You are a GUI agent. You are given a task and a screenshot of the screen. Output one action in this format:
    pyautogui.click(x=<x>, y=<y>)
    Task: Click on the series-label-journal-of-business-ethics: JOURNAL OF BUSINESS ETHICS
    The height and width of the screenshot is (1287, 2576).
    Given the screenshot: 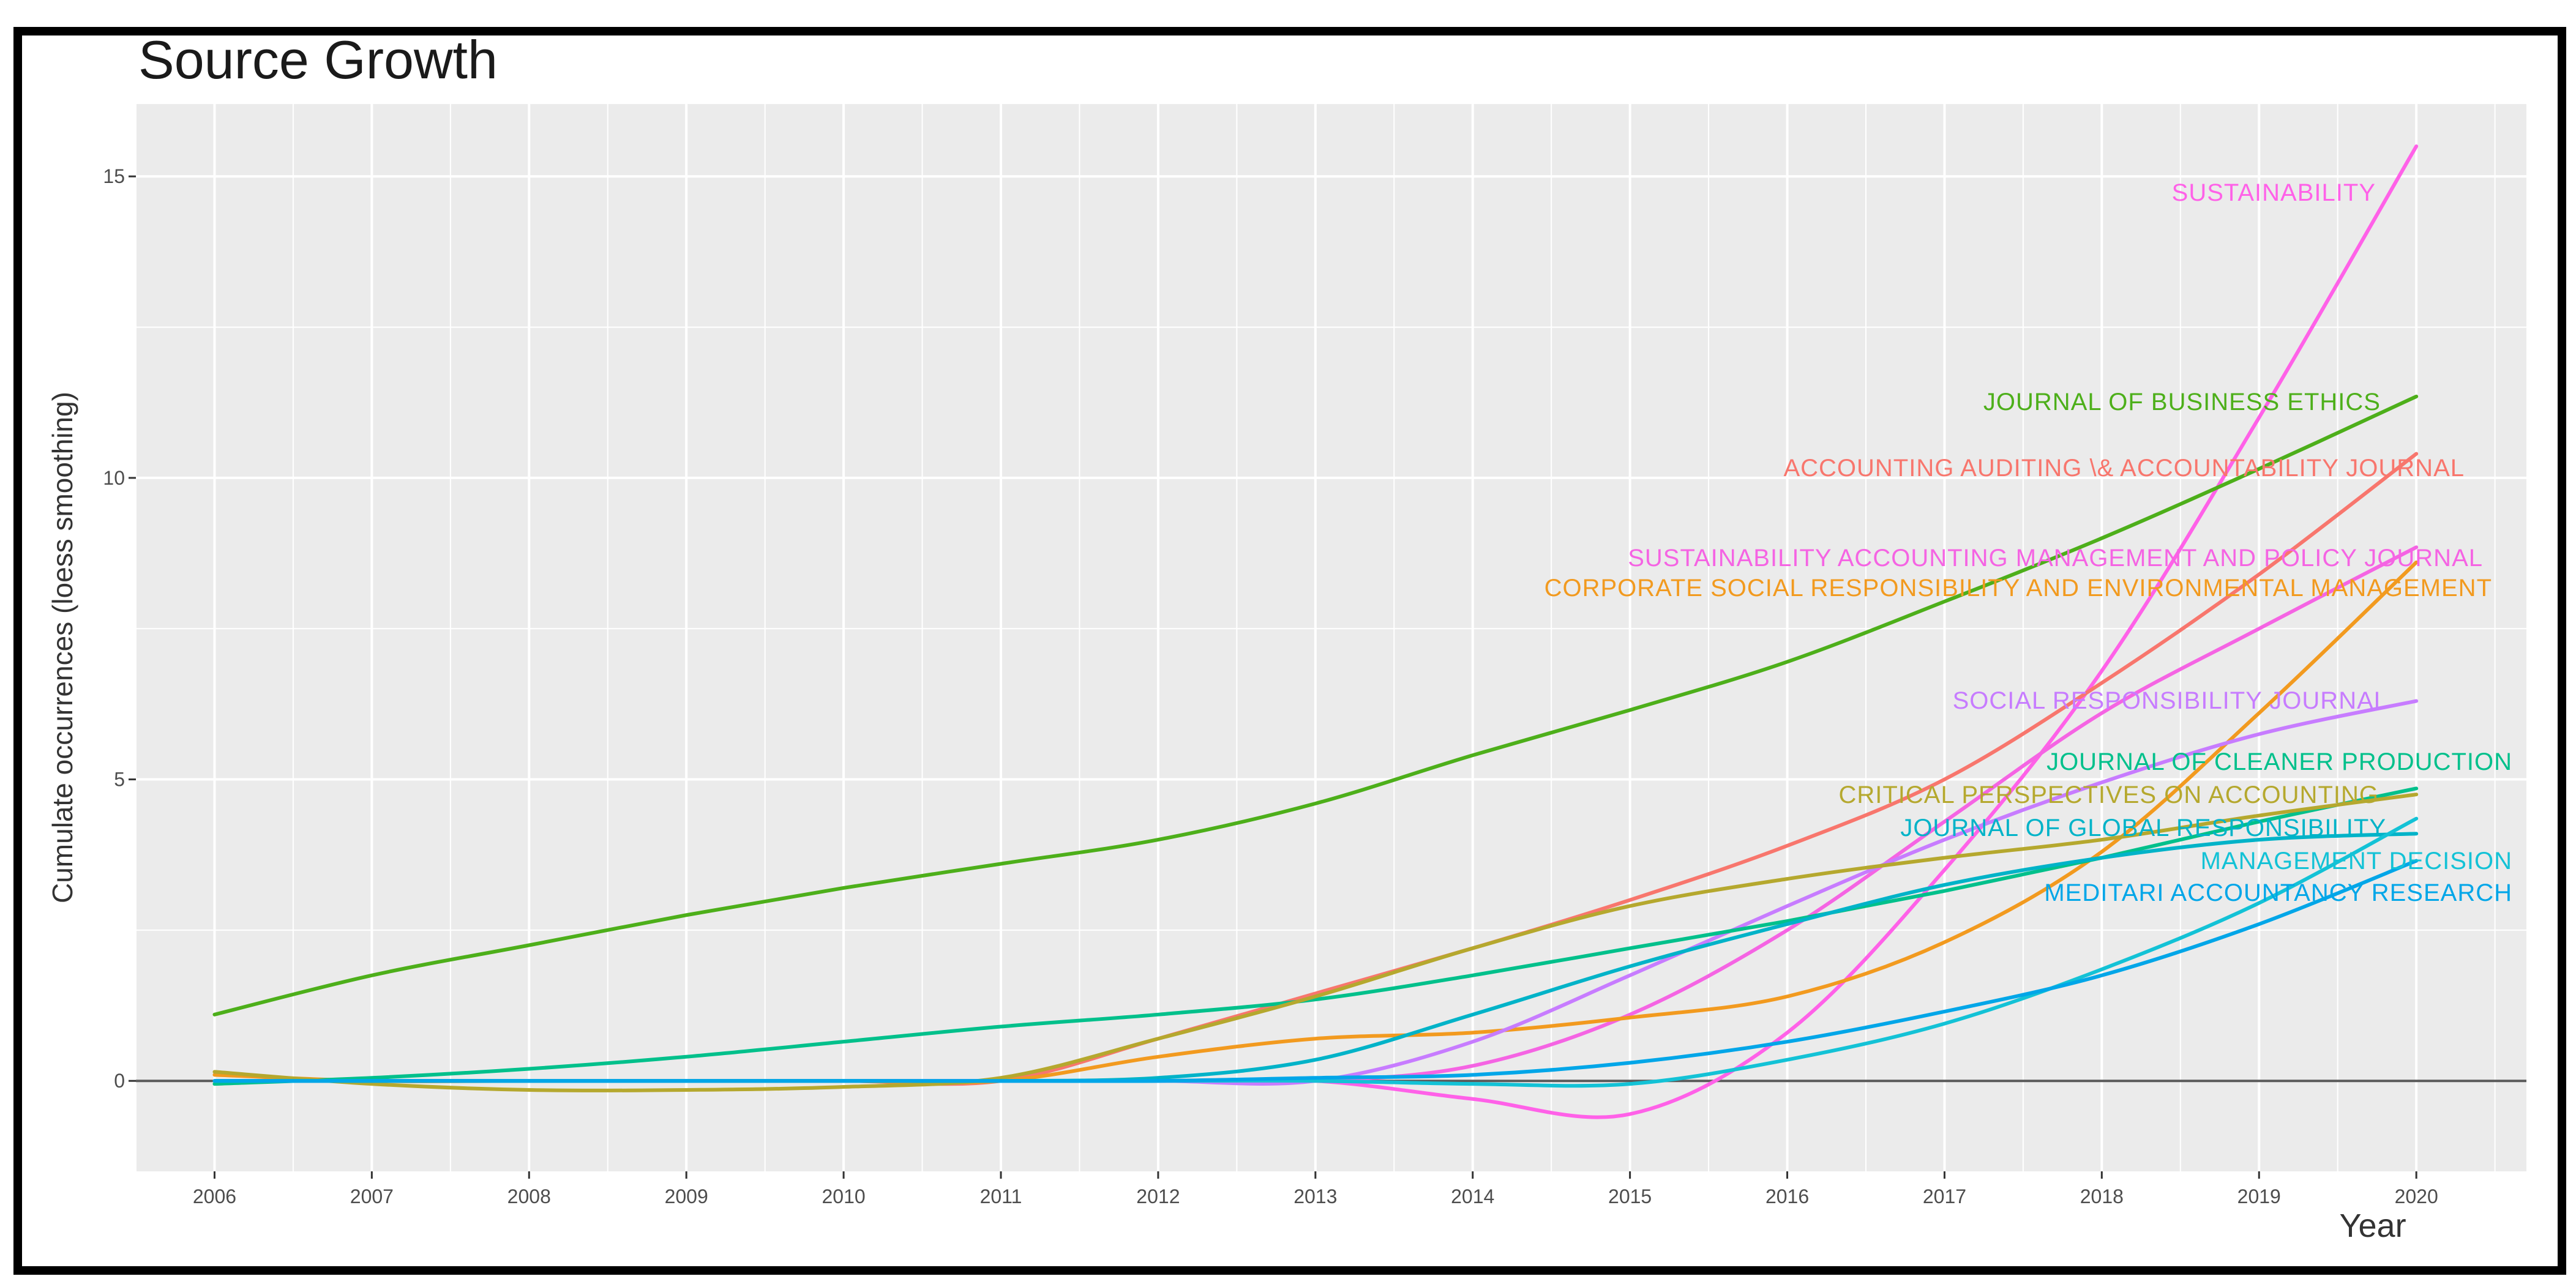 What is the action you would take?
    pyautogui.click(x=2182, y=402)
    